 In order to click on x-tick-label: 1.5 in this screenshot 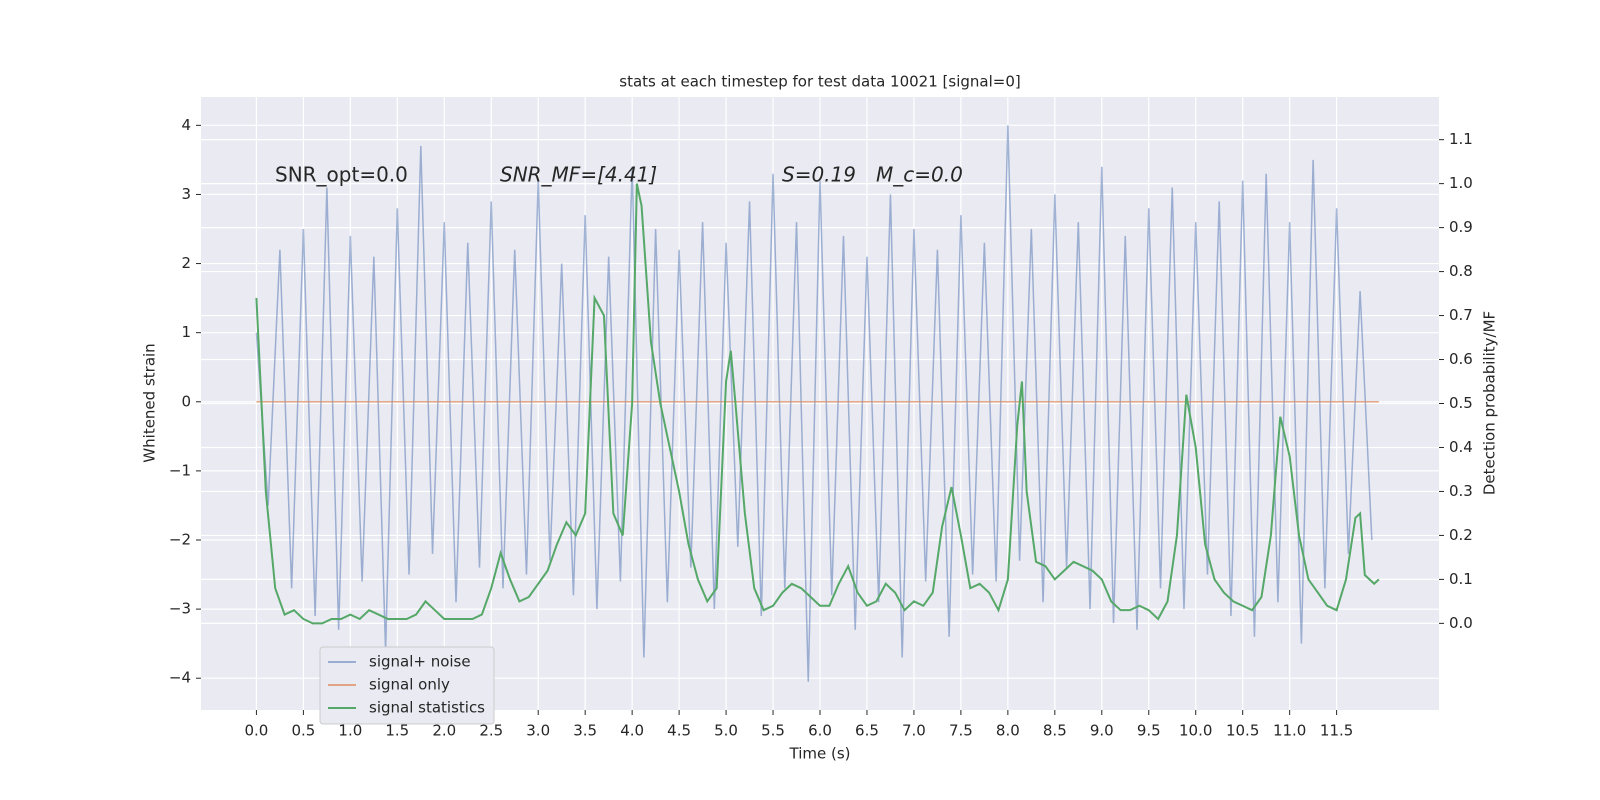, I will do `click(397, 731)`.